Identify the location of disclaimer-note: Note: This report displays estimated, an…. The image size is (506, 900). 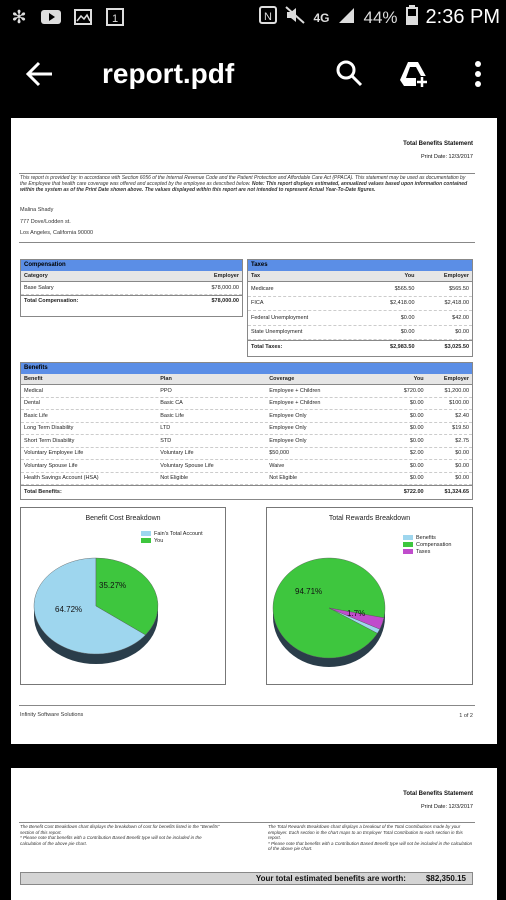
(244, 187).